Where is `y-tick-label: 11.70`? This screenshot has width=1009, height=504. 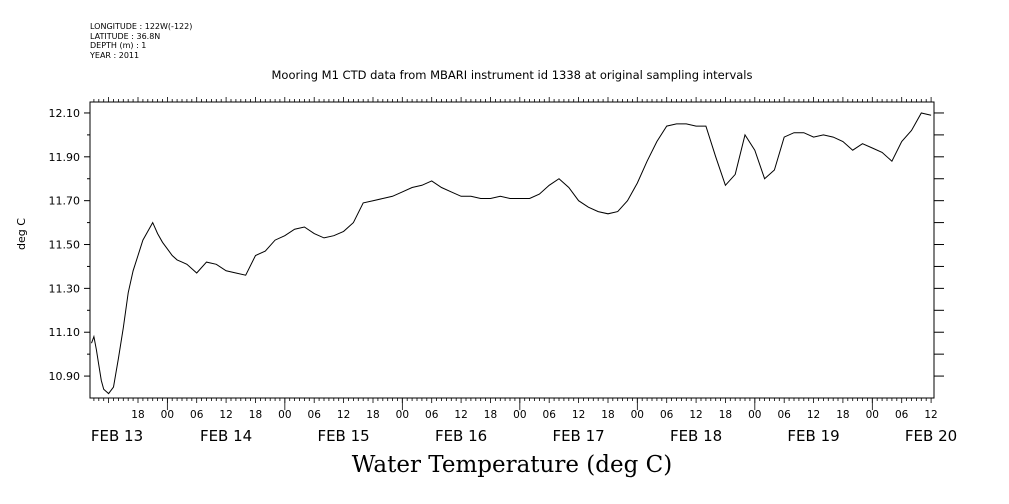 y-tick-label: 11.70 is located at coordinates (65, 201).